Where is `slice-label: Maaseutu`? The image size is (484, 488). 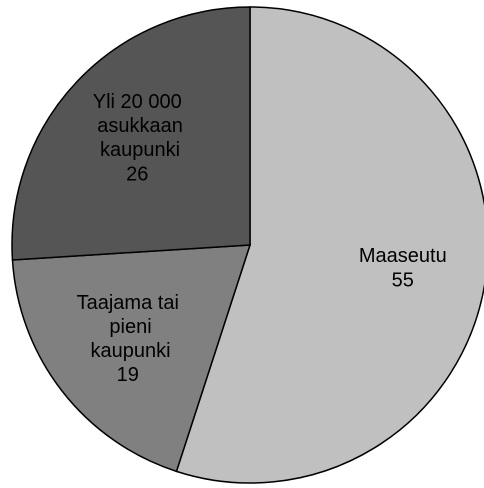
slice-label: Maaseutu is located at coordinates (403, 256).